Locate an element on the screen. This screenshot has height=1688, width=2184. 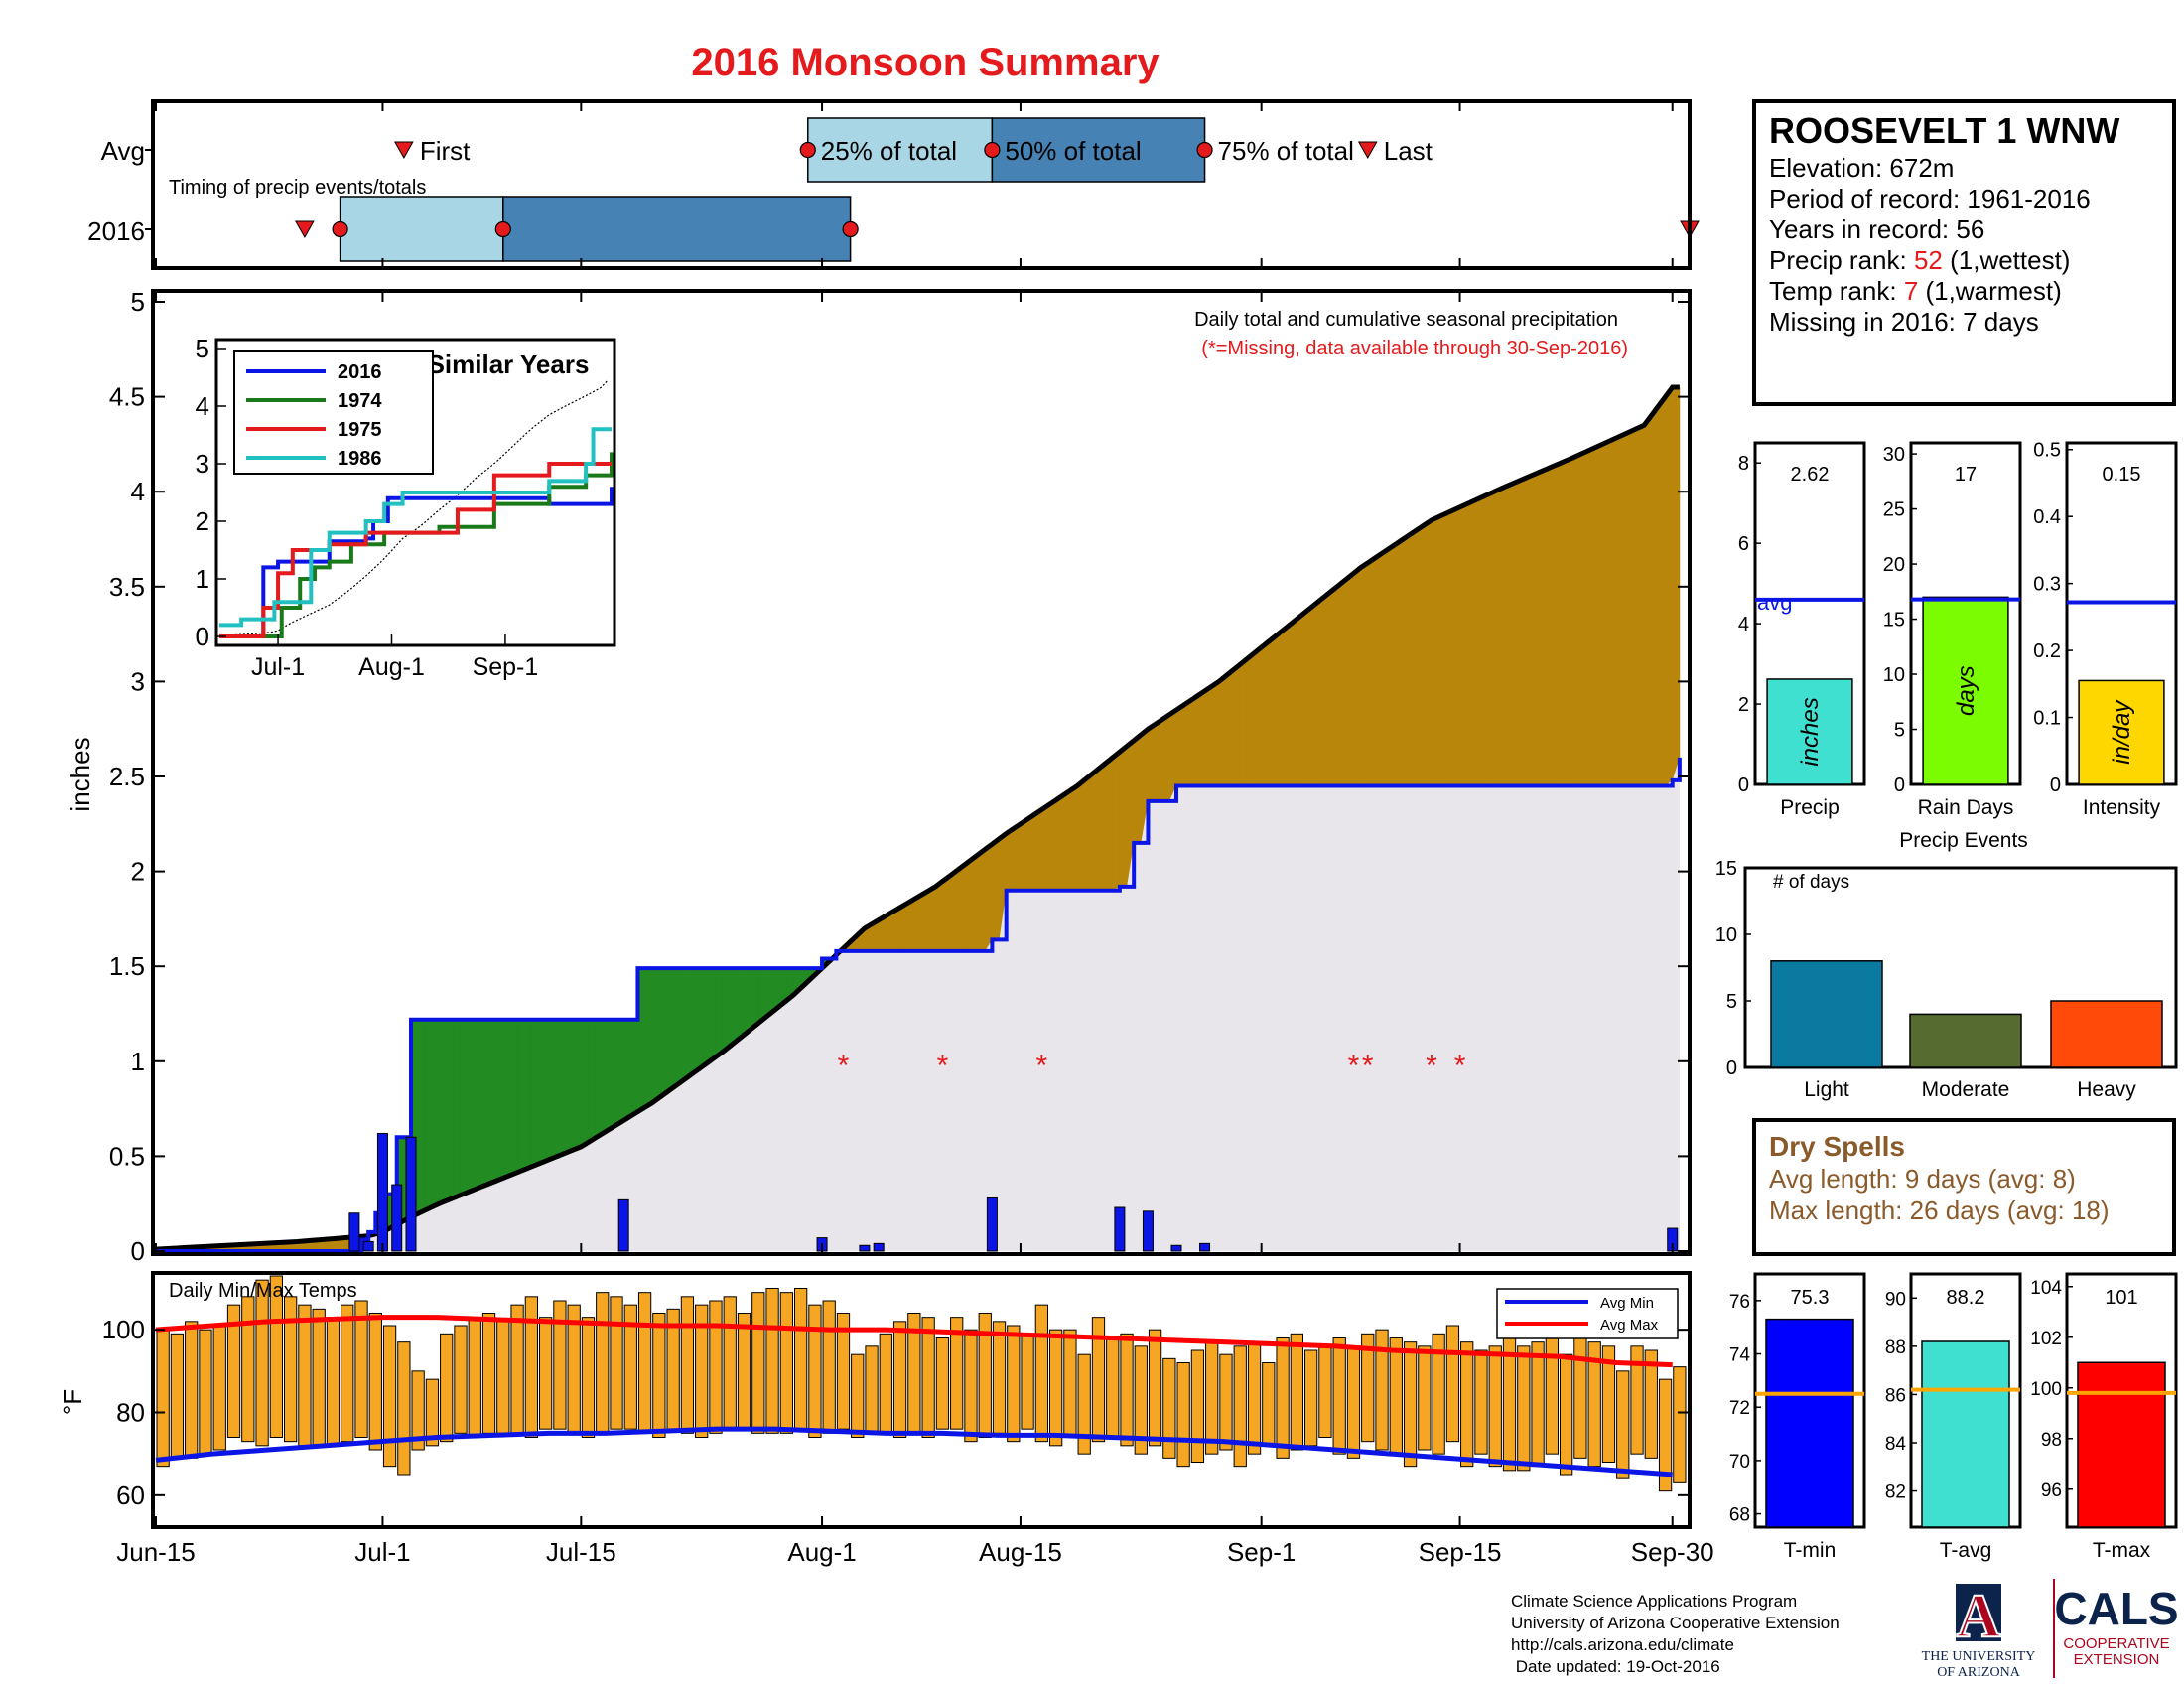
precip-events-ytick-label: 15 is located at coordinates (1726, 869).